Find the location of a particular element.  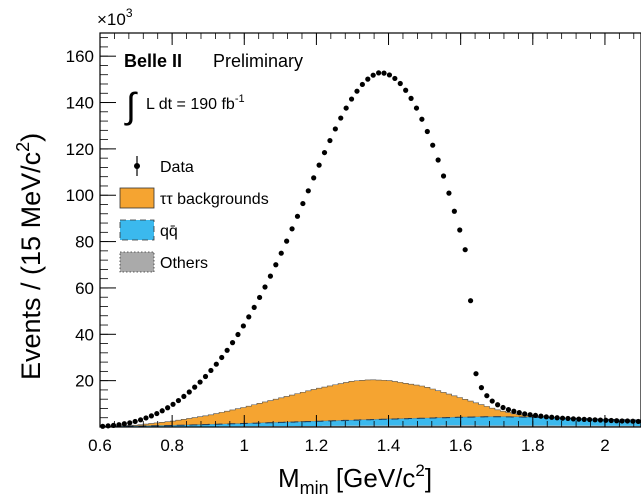

y-tick-label: 120 is located at coordinates (80, 149).